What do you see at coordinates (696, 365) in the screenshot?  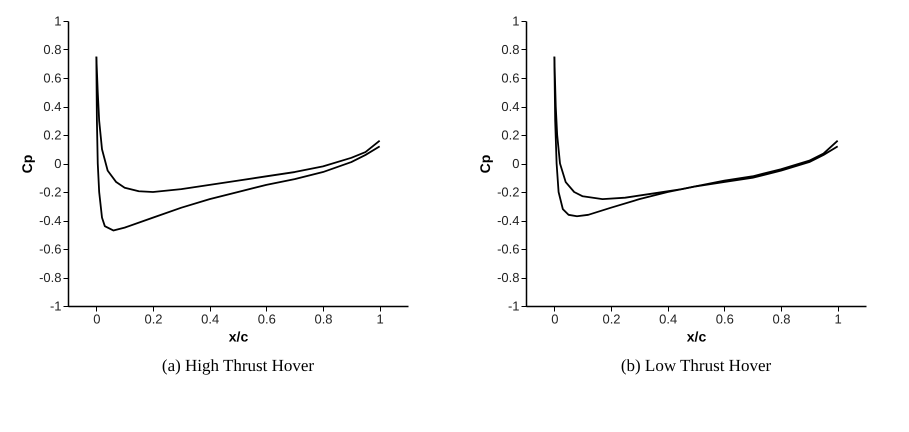 I see `text: (b) Low Thrust Hover` at bounding box center [696, 365].